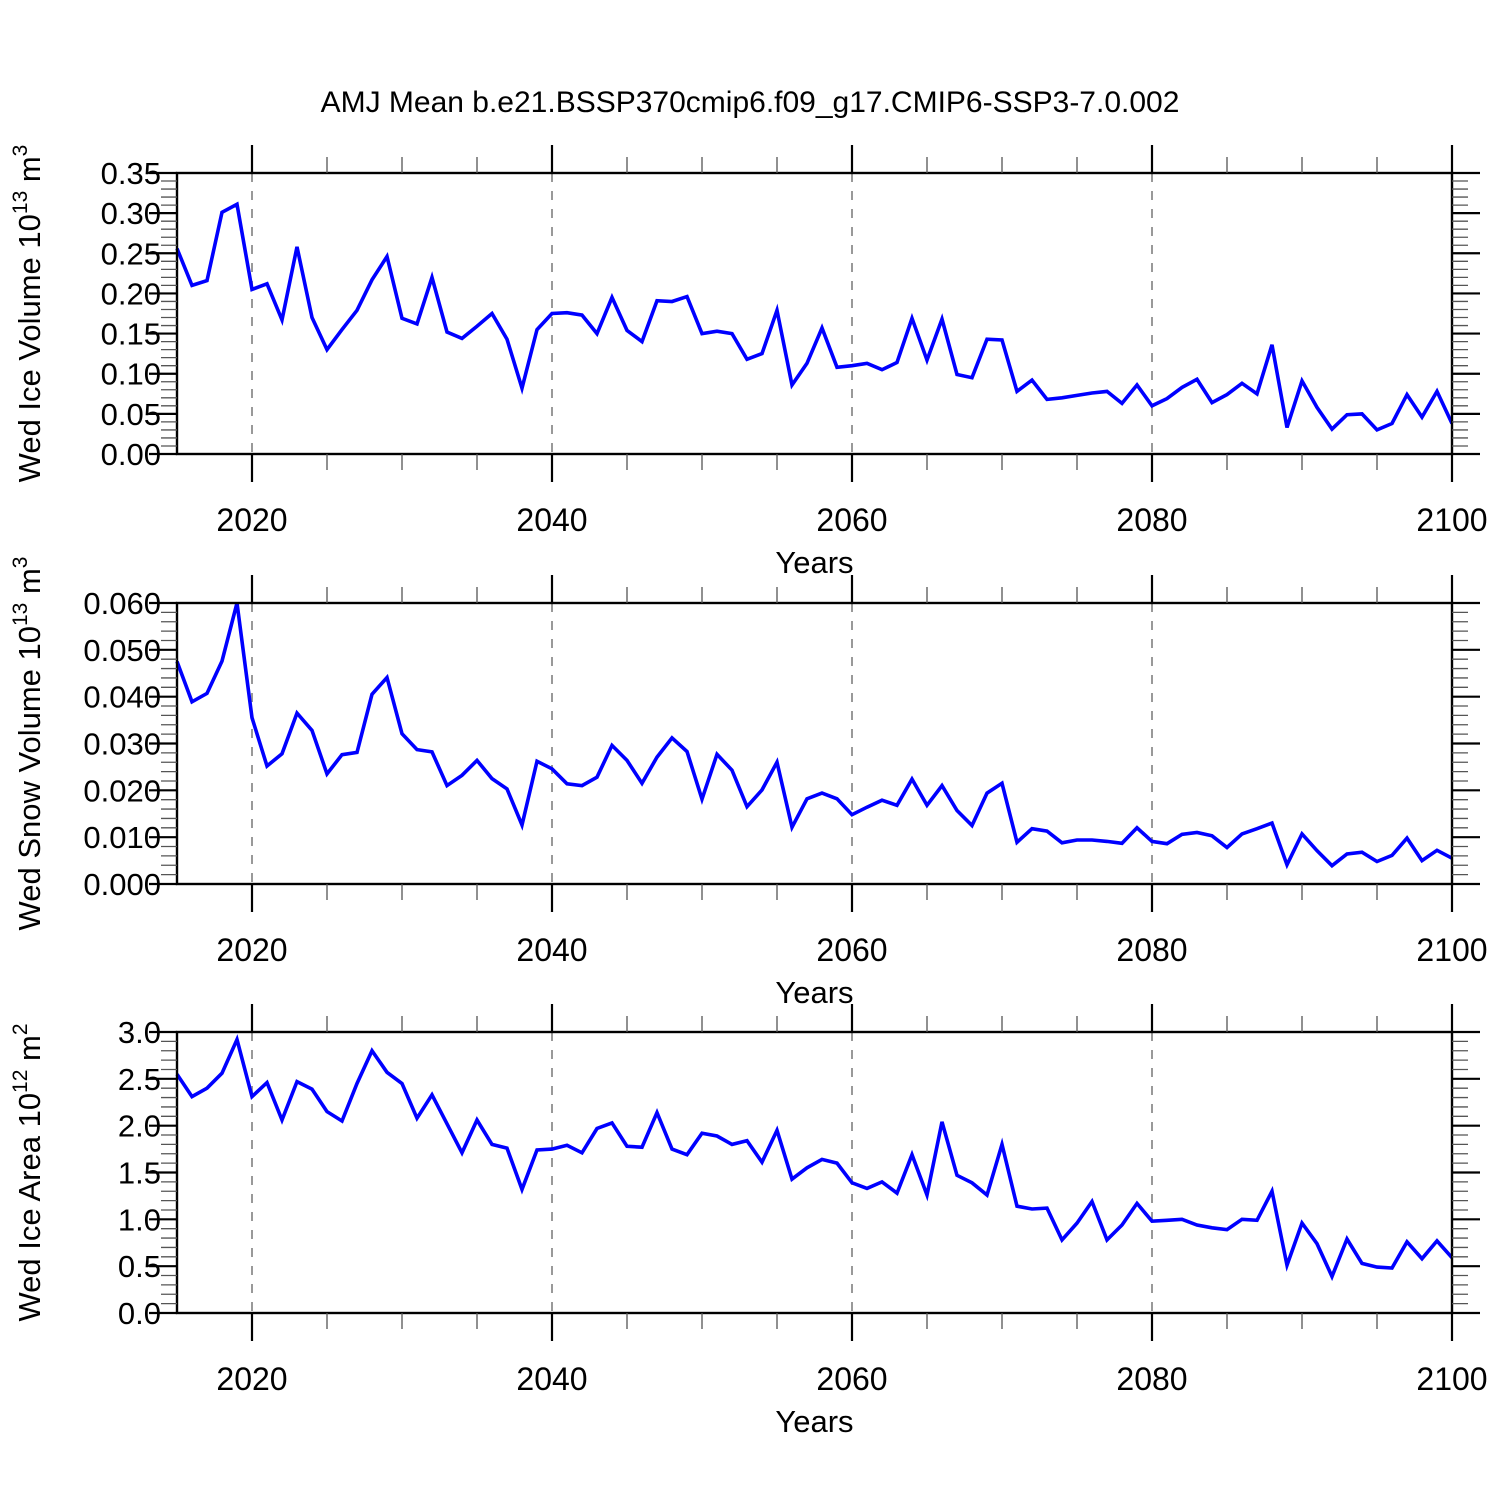  Describe the element at coordinates (814, 317) in the screenshot. I see `ice-volume-data-line` at that location.